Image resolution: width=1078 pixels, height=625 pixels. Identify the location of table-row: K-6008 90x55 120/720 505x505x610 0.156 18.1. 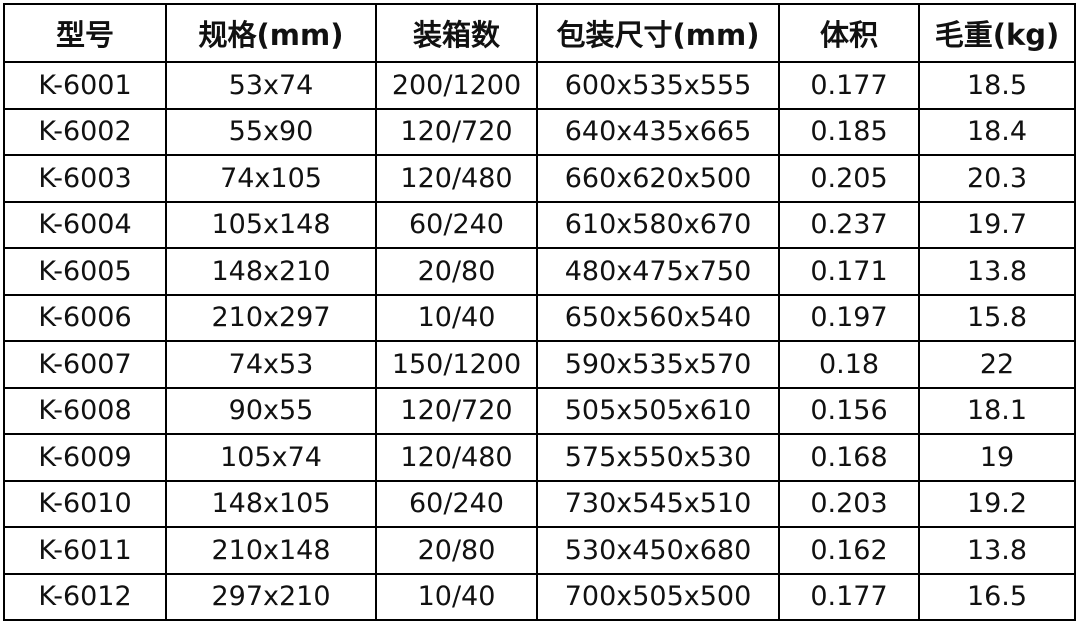
(539, 410).